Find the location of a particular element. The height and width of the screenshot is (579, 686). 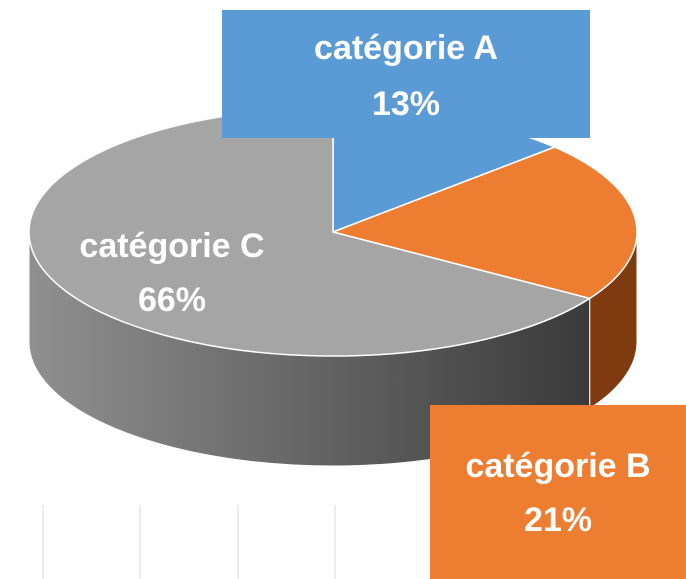

category-label: catégorie A is located at coordinates (406, 48).